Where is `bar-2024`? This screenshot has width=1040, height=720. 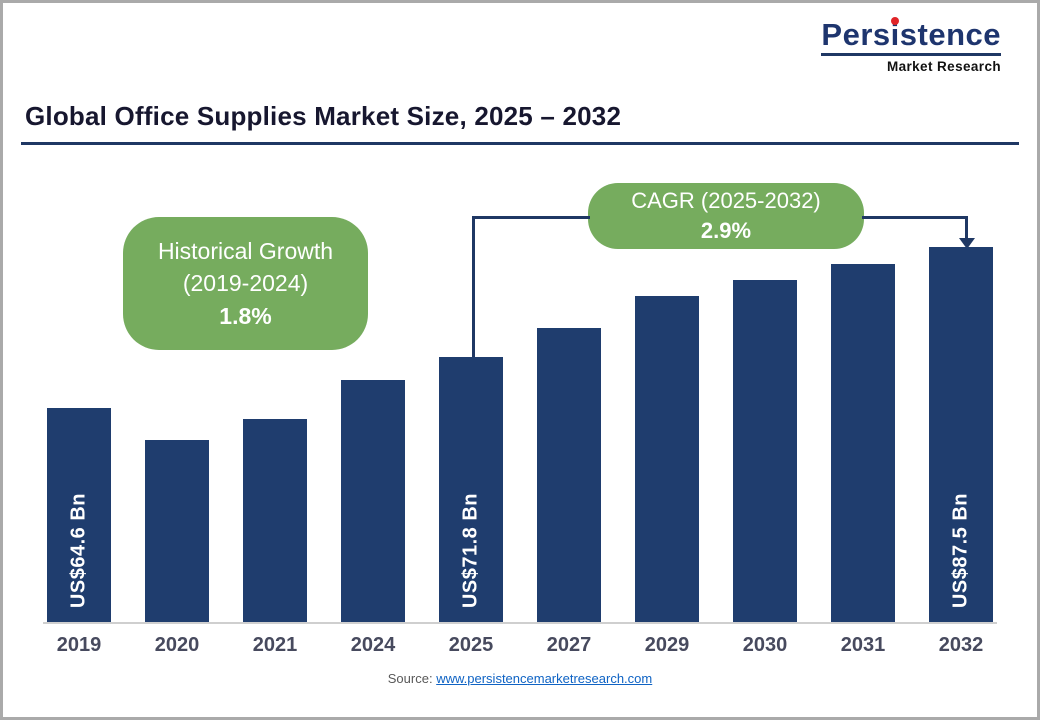
bar-2024 is located at coordinates (373, 501).